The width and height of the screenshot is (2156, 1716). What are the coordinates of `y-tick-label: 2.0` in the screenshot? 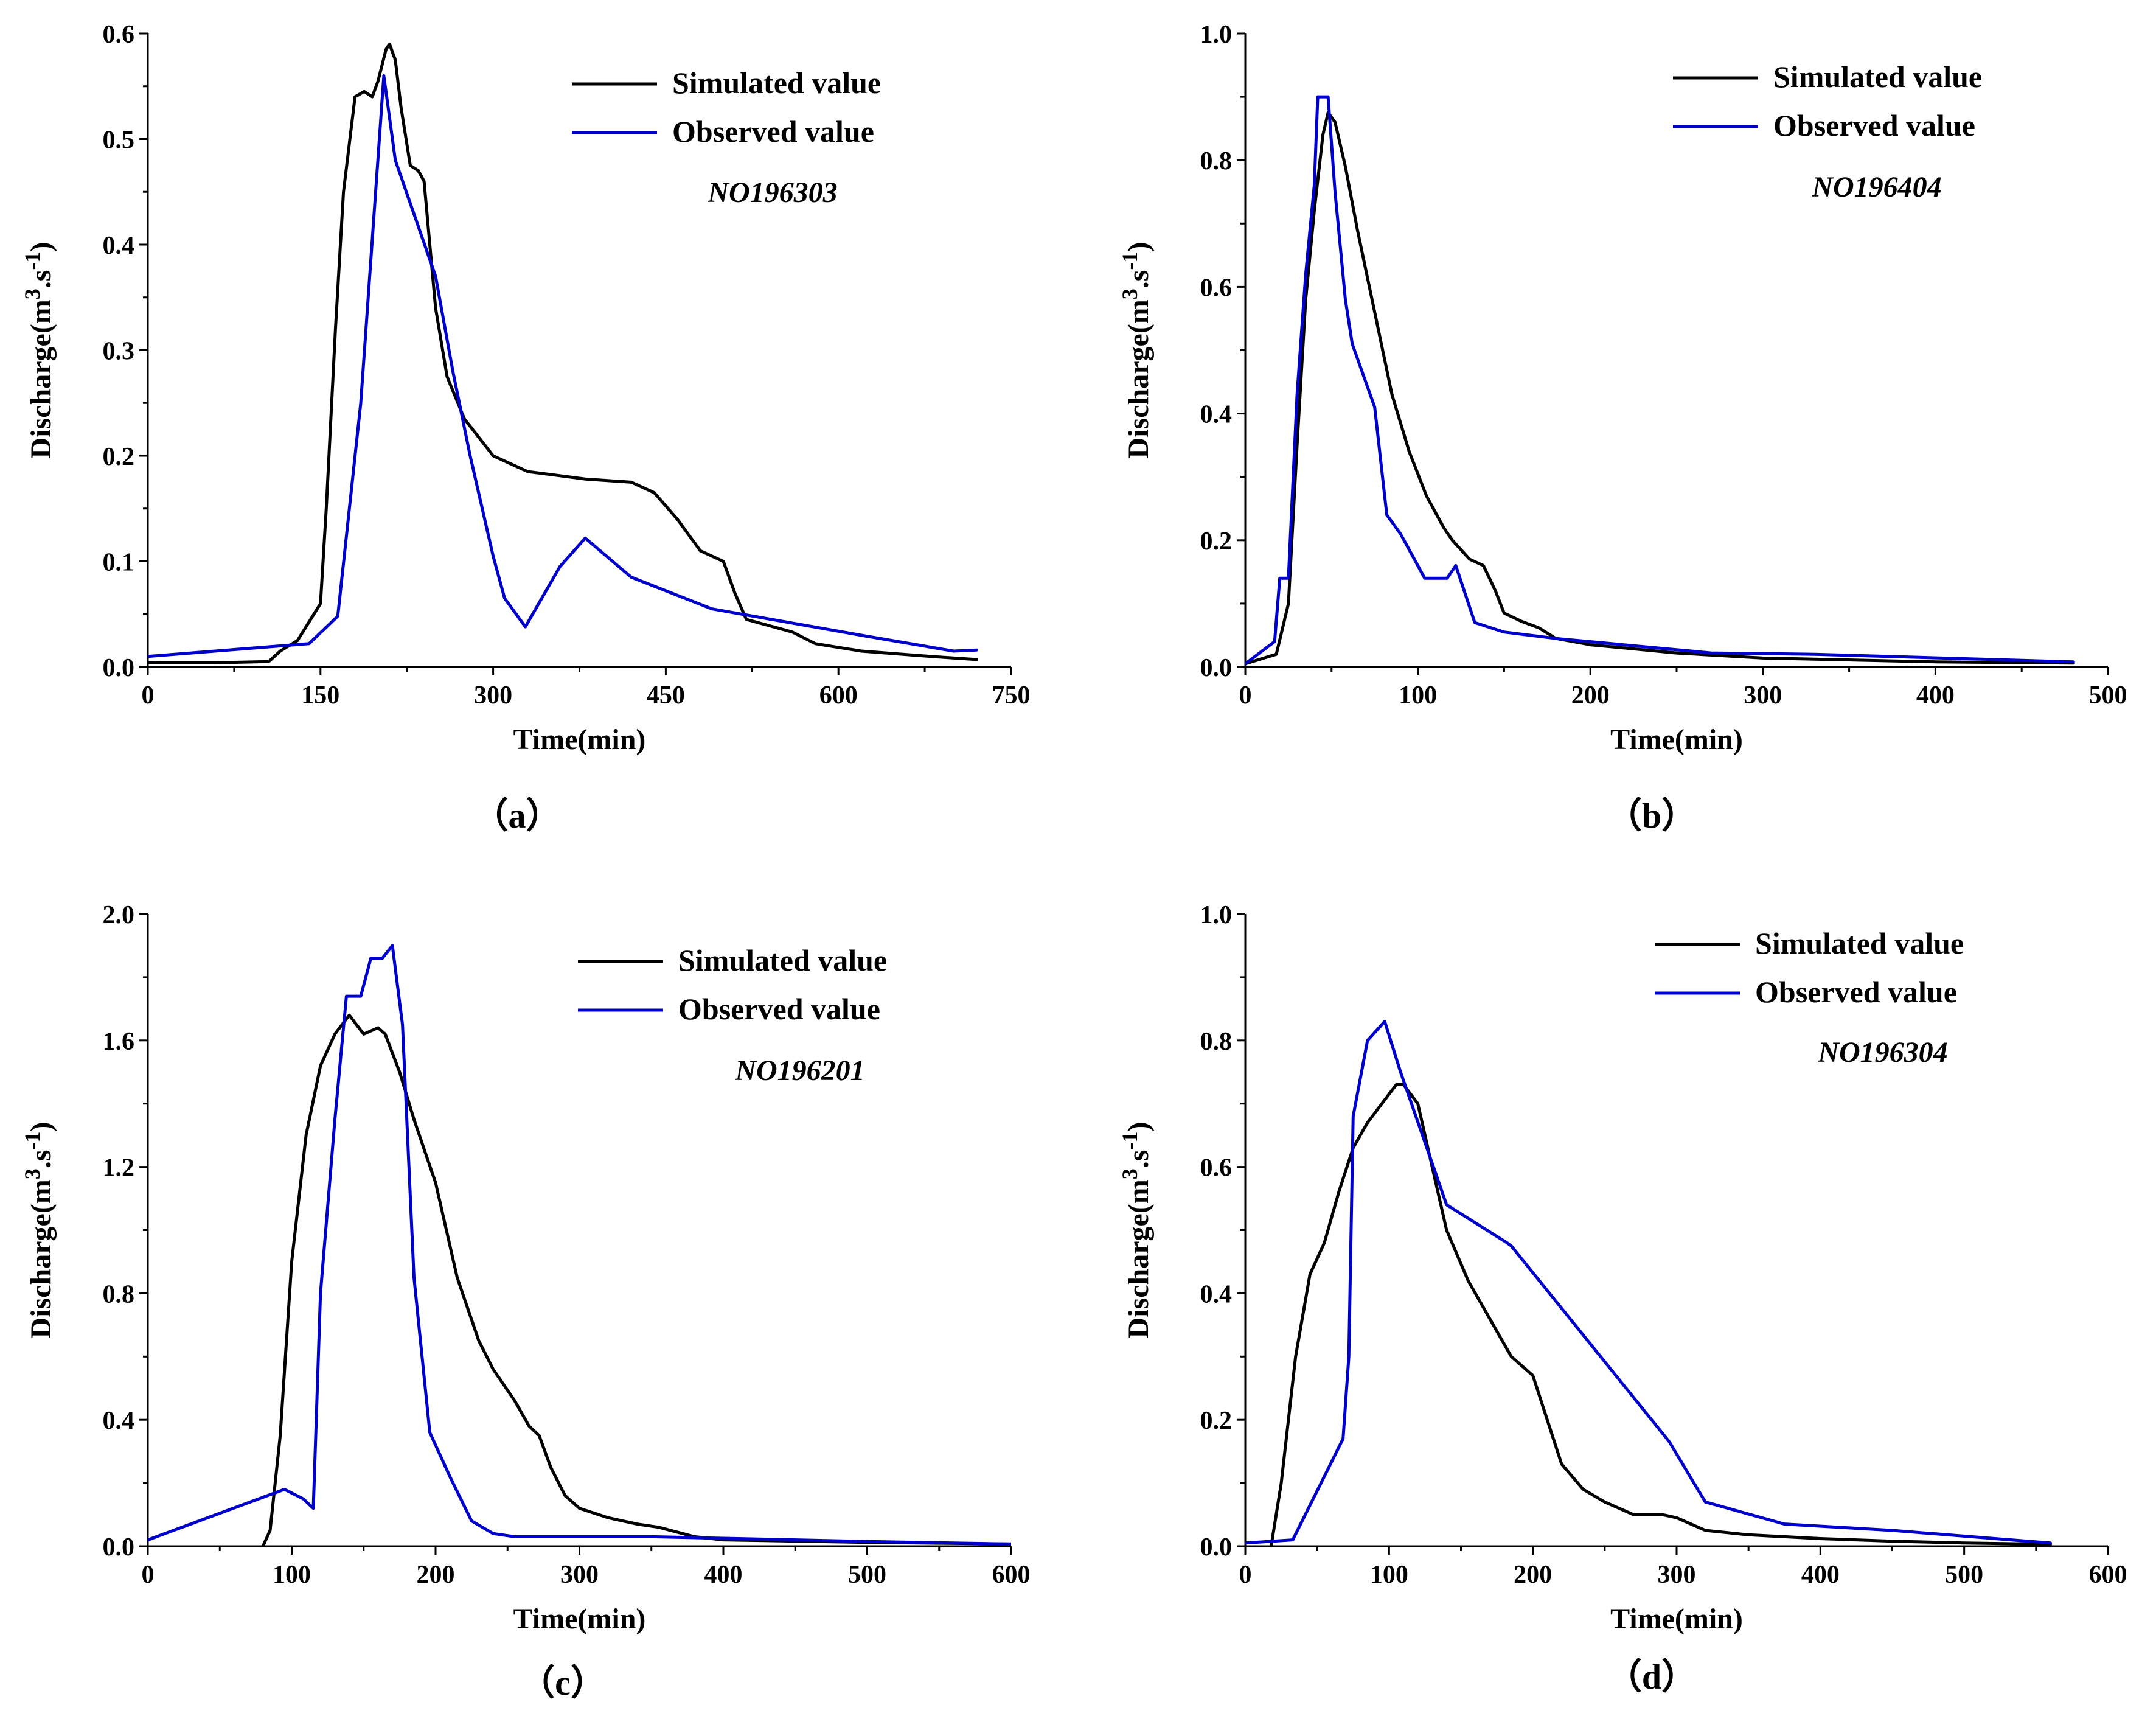 It's located at (119, 915).